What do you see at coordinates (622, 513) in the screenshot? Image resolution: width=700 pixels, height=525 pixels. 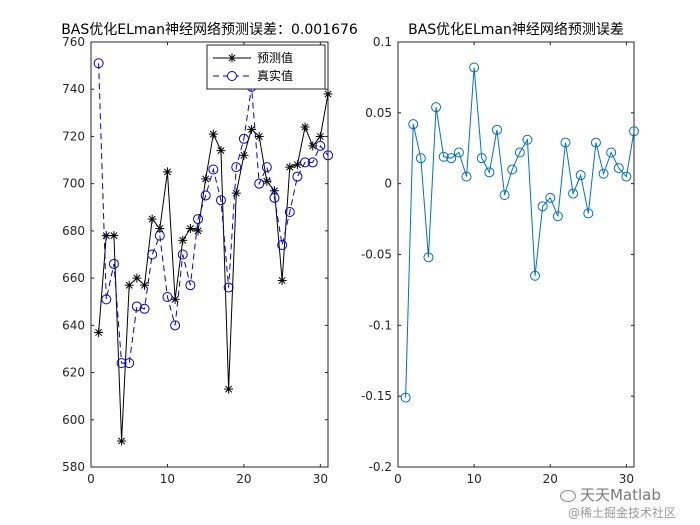 I see `watermark-secondary: @稀土掘金技术社区` at bounding box center [622, 513].